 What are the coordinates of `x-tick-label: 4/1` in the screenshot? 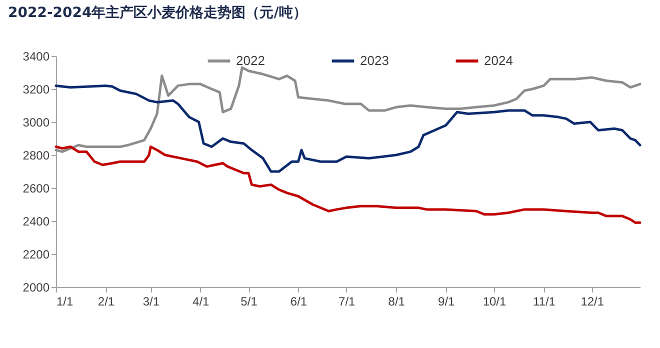 It's located at (201, 301).